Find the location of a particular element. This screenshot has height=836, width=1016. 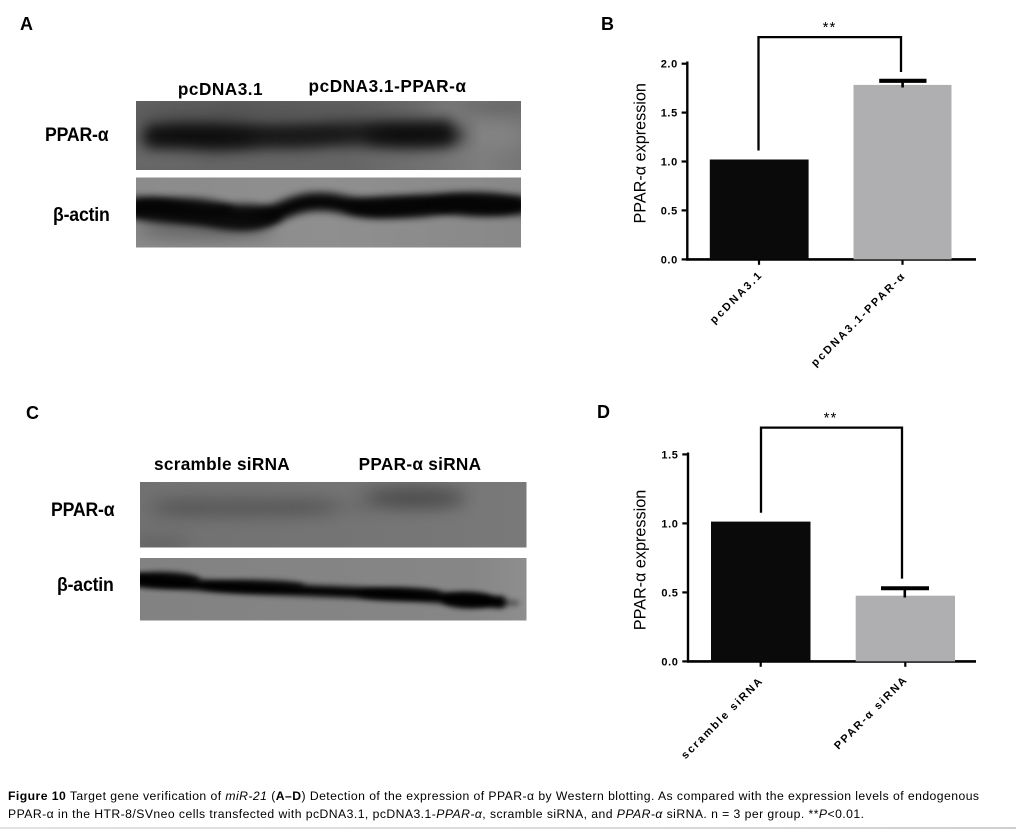

svg-text: scramble siRNA is located at coordinates (722, 718).